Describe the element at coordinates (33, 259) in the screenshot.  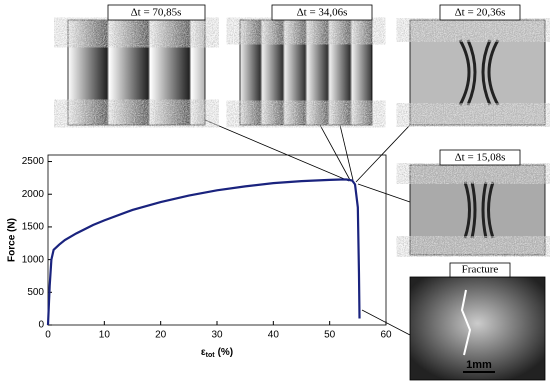
I see `y-tick-label: 1000` at that location.